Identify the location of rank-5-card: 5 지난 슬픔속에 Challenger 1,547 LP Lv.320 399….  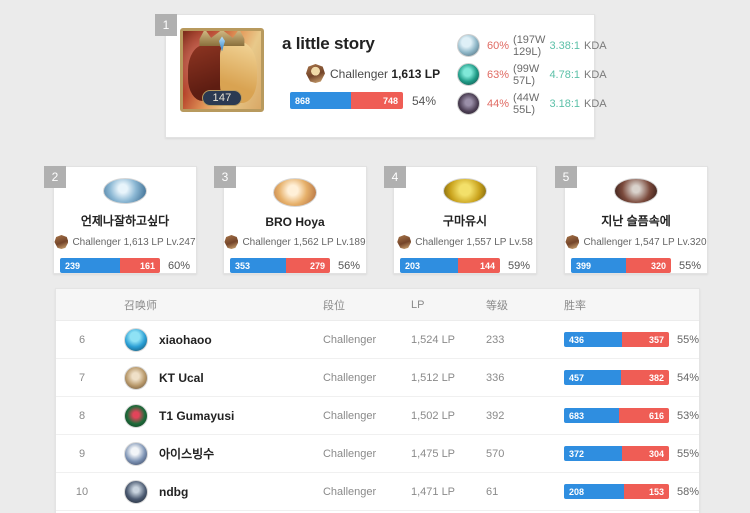
(631, 220).